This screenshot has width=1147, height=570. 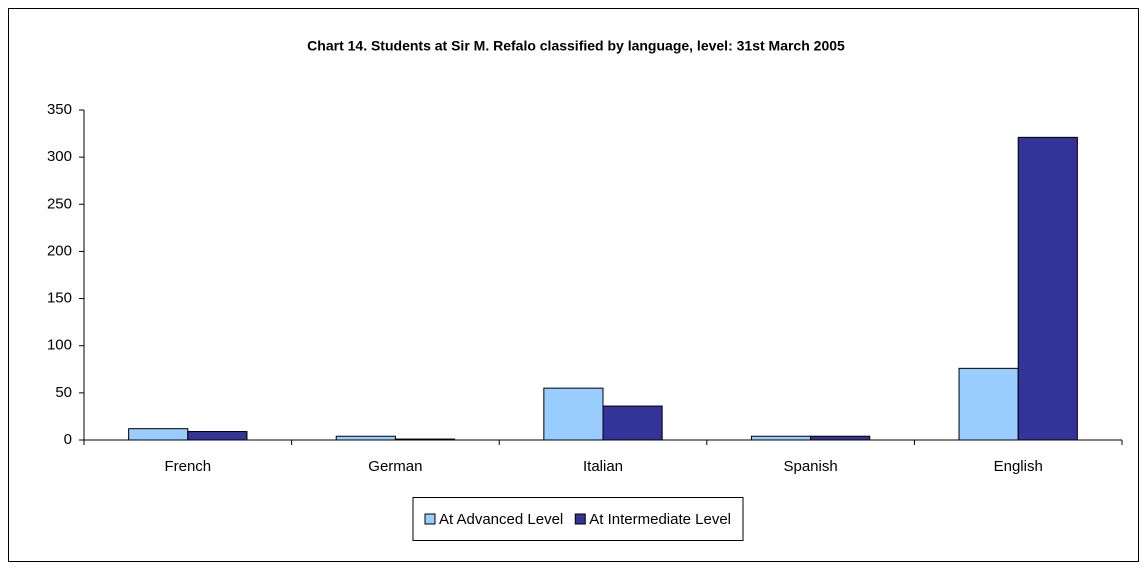 I want to click on y-tick-label: 350, so click(x=59, y=109).